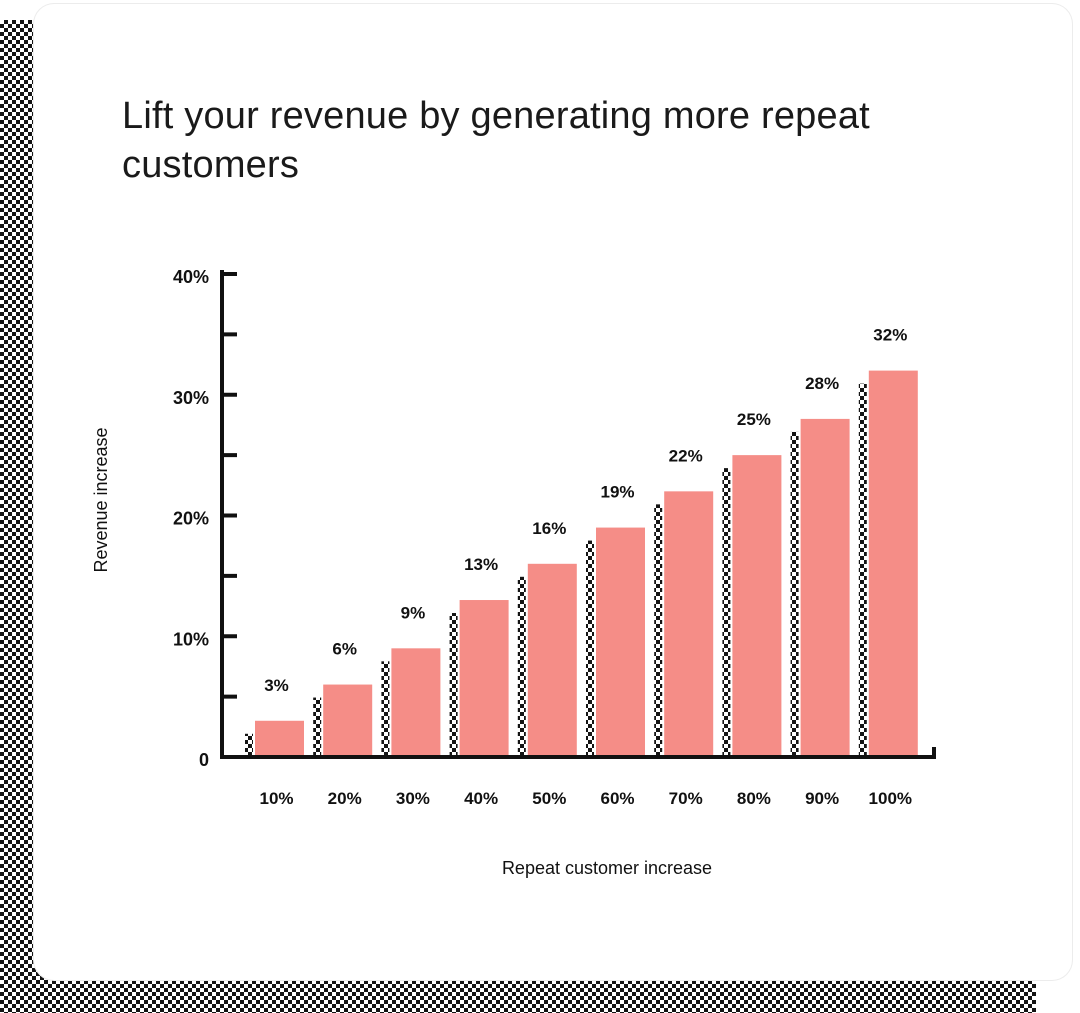 Image resolution: width=1080 pixels, height=1013 pixels. I want to click on data-label: 28%, so click(822, 383).